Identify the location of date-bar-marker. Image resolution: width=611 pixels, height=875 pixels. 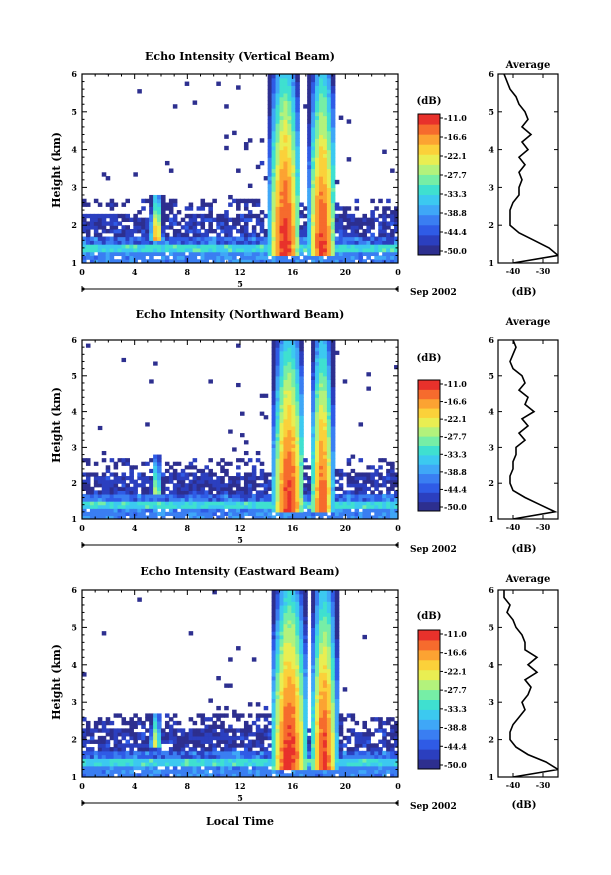
(397, 545).